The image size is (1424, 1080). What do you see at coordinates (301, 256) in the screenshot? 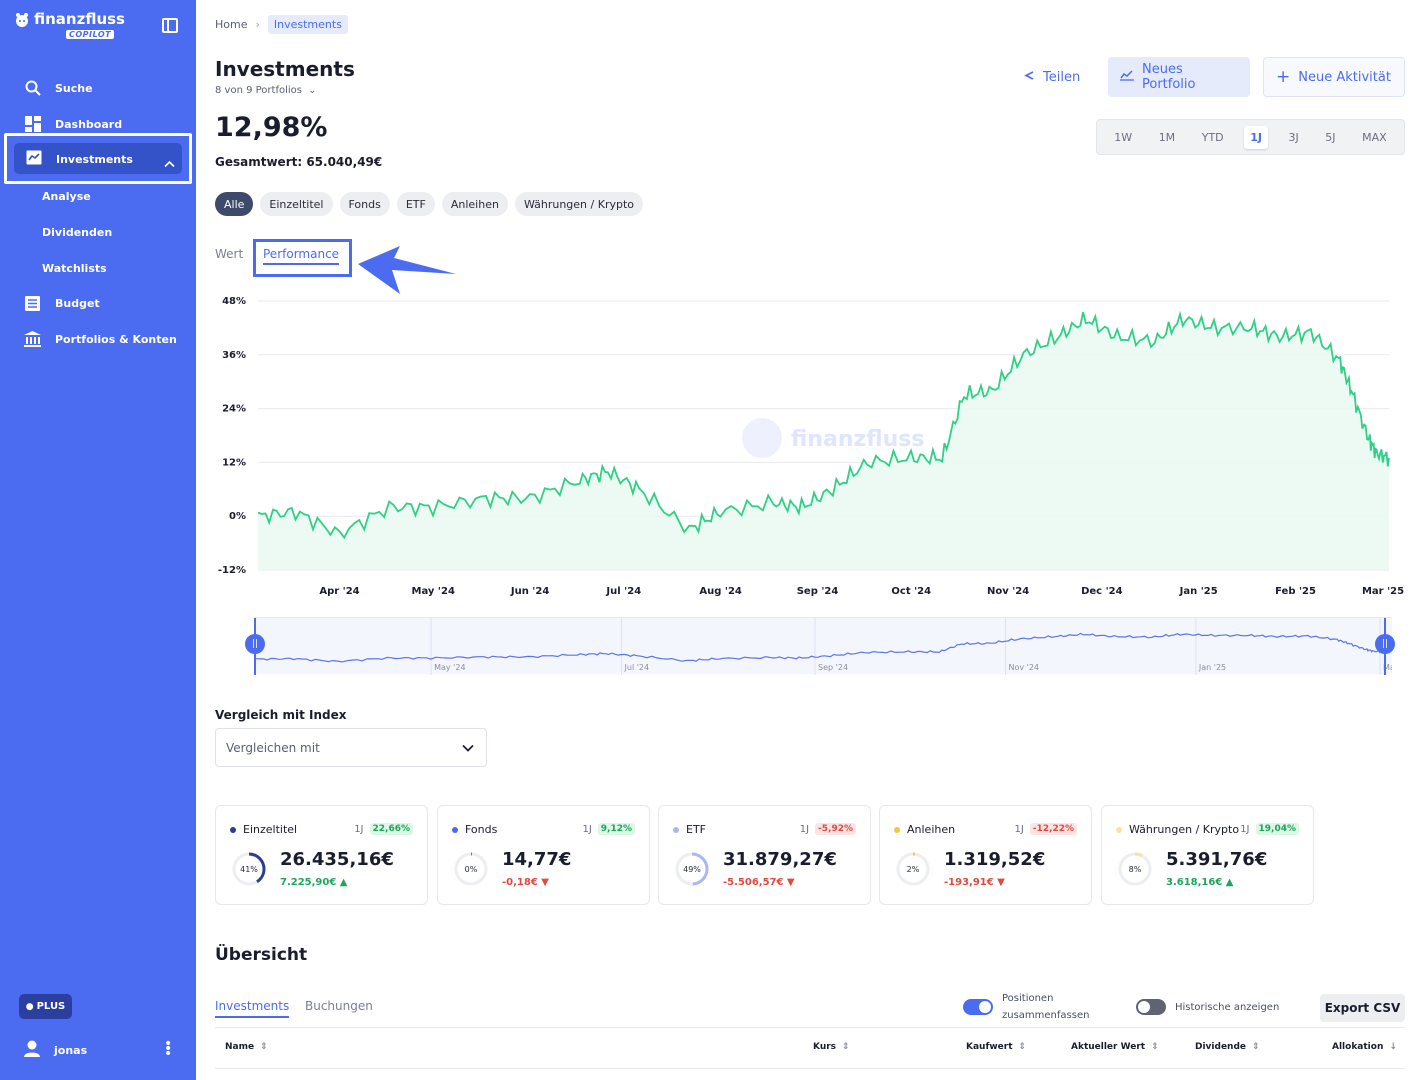
I see `view-tab-performance: Performance` at bounding box center [301, 256].